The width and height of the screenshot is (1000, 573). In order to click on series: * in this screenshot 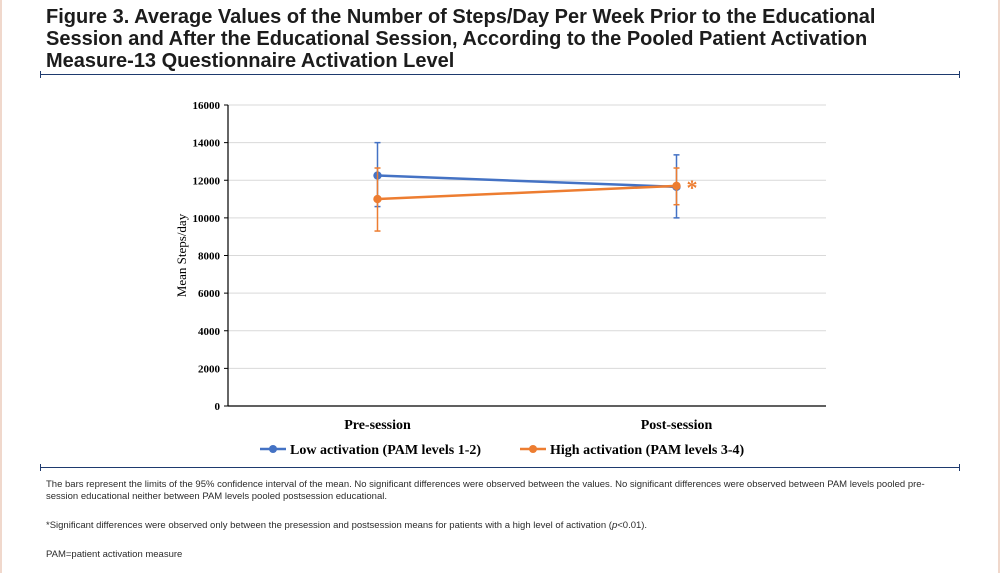, I will do `click(535, 186)`.